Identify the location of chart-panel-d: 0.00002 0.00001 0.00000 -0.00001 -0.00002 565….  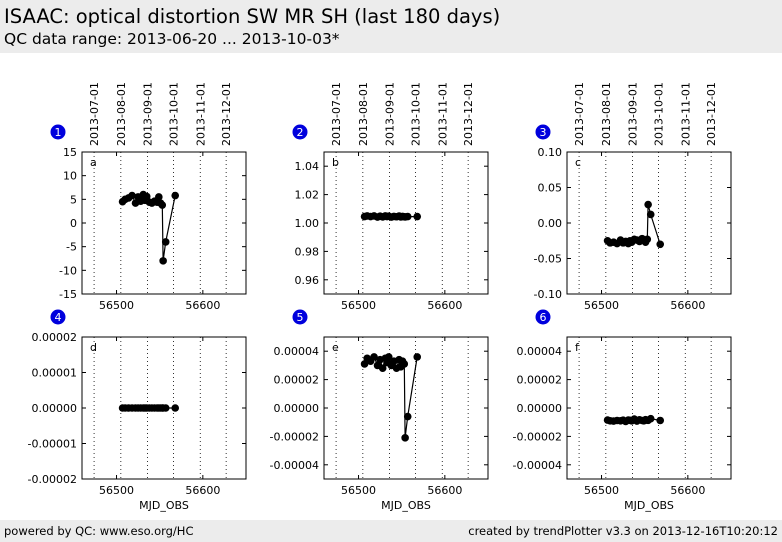
(137, 410).